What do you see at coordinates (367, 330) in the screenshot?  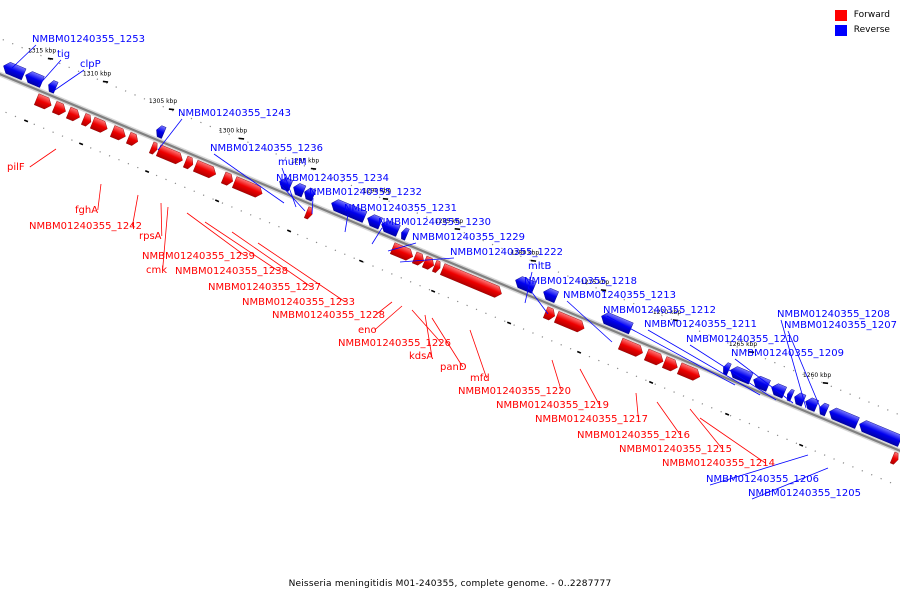 I see `forward-gene-label: eno` at bounding box center [367, 330].